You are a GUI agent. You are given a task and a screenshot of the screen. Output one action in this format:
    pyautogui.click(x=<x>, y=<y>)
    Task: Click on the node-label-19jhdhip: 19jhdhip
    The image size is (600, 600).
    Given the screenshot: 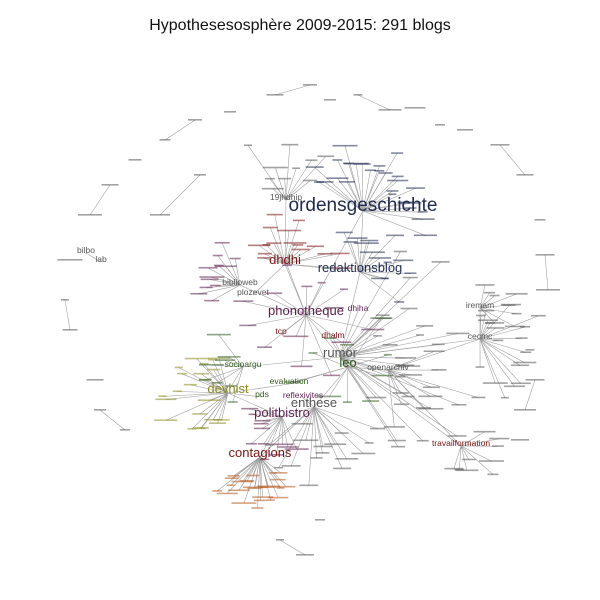 What is the action you would take?
    pyautogui.click(x=286, y=197)
    